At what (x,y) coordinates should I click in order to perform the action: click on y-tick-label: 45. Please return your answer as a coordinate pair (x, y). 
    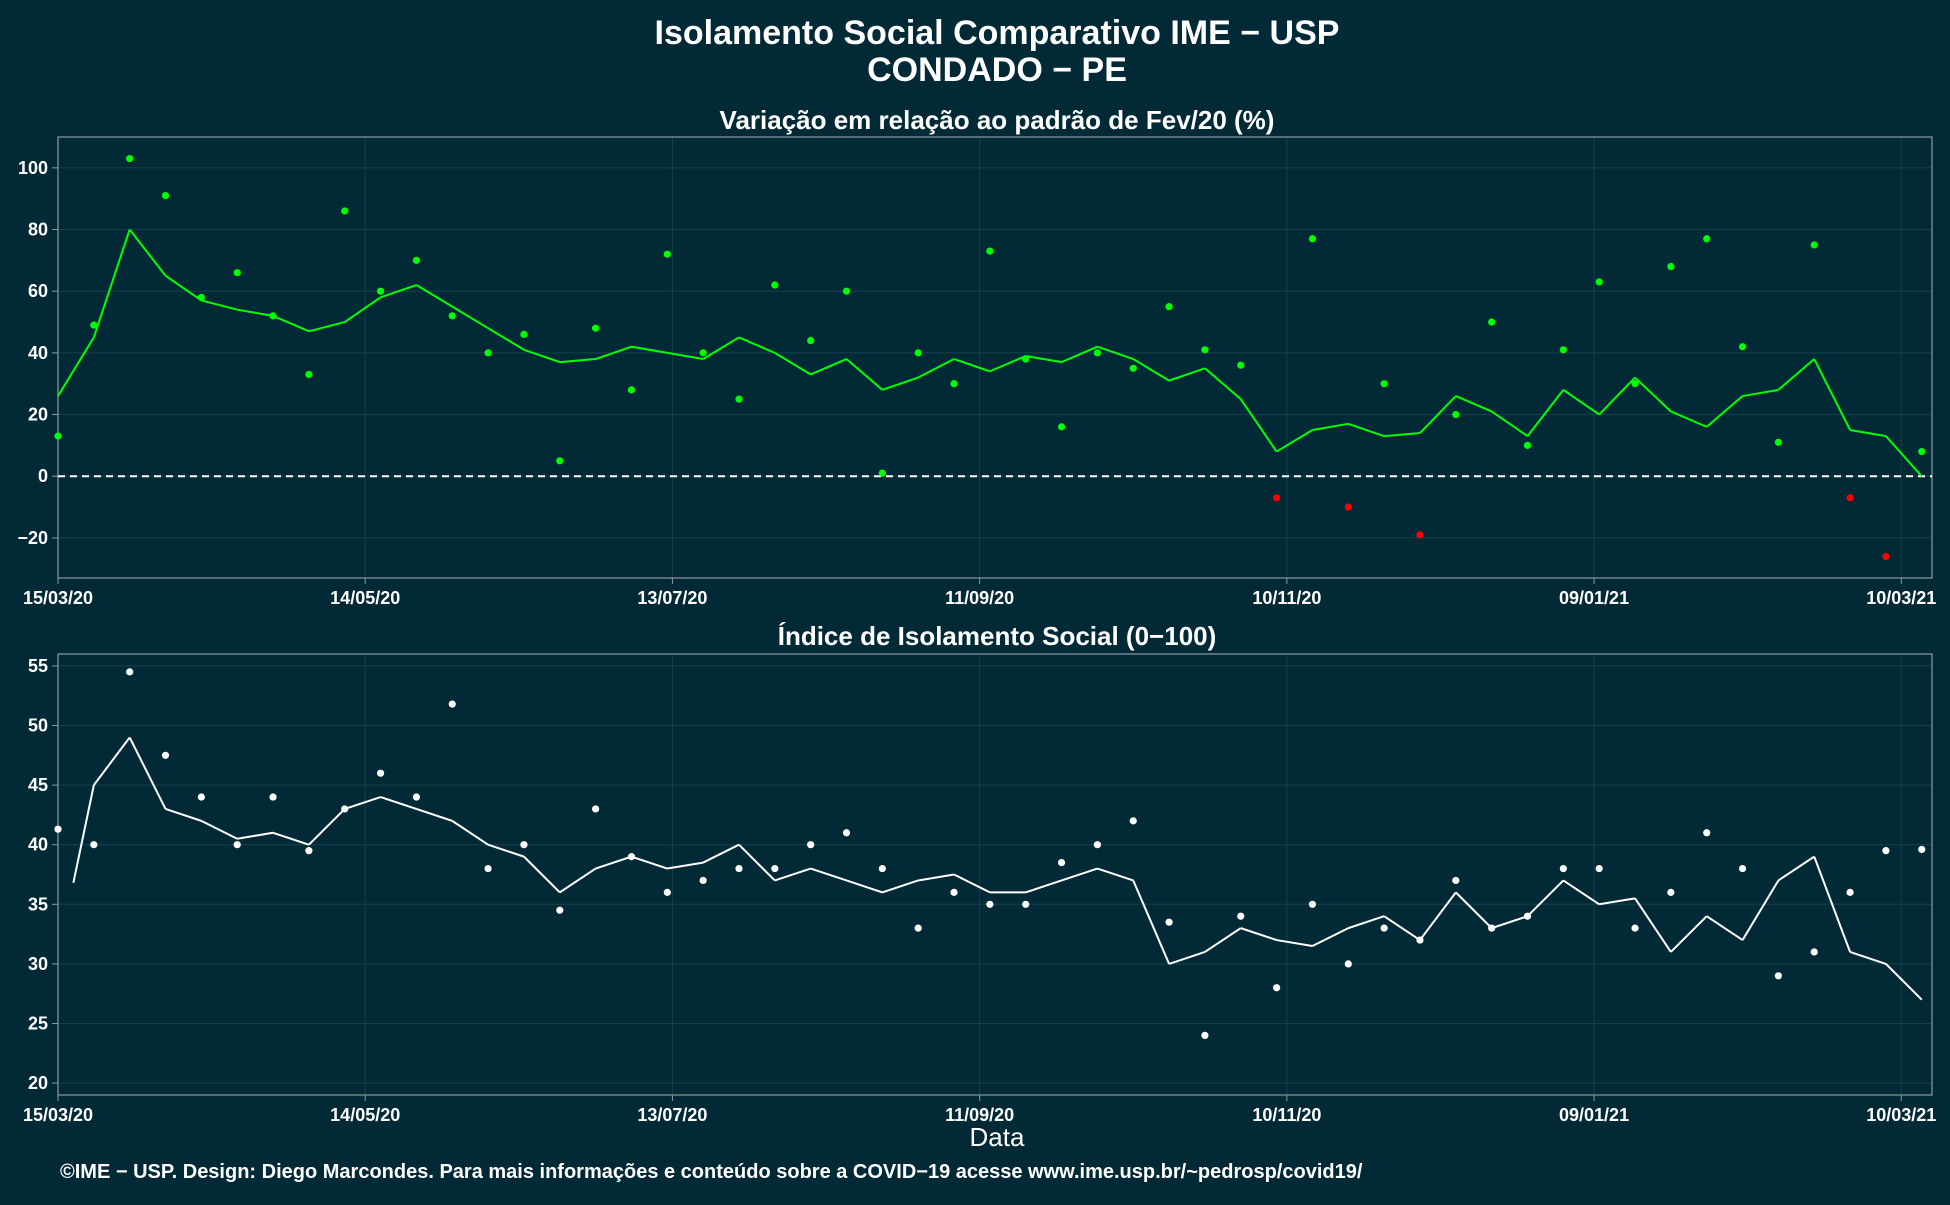
    Looking at the image, I should click on (38, 785).